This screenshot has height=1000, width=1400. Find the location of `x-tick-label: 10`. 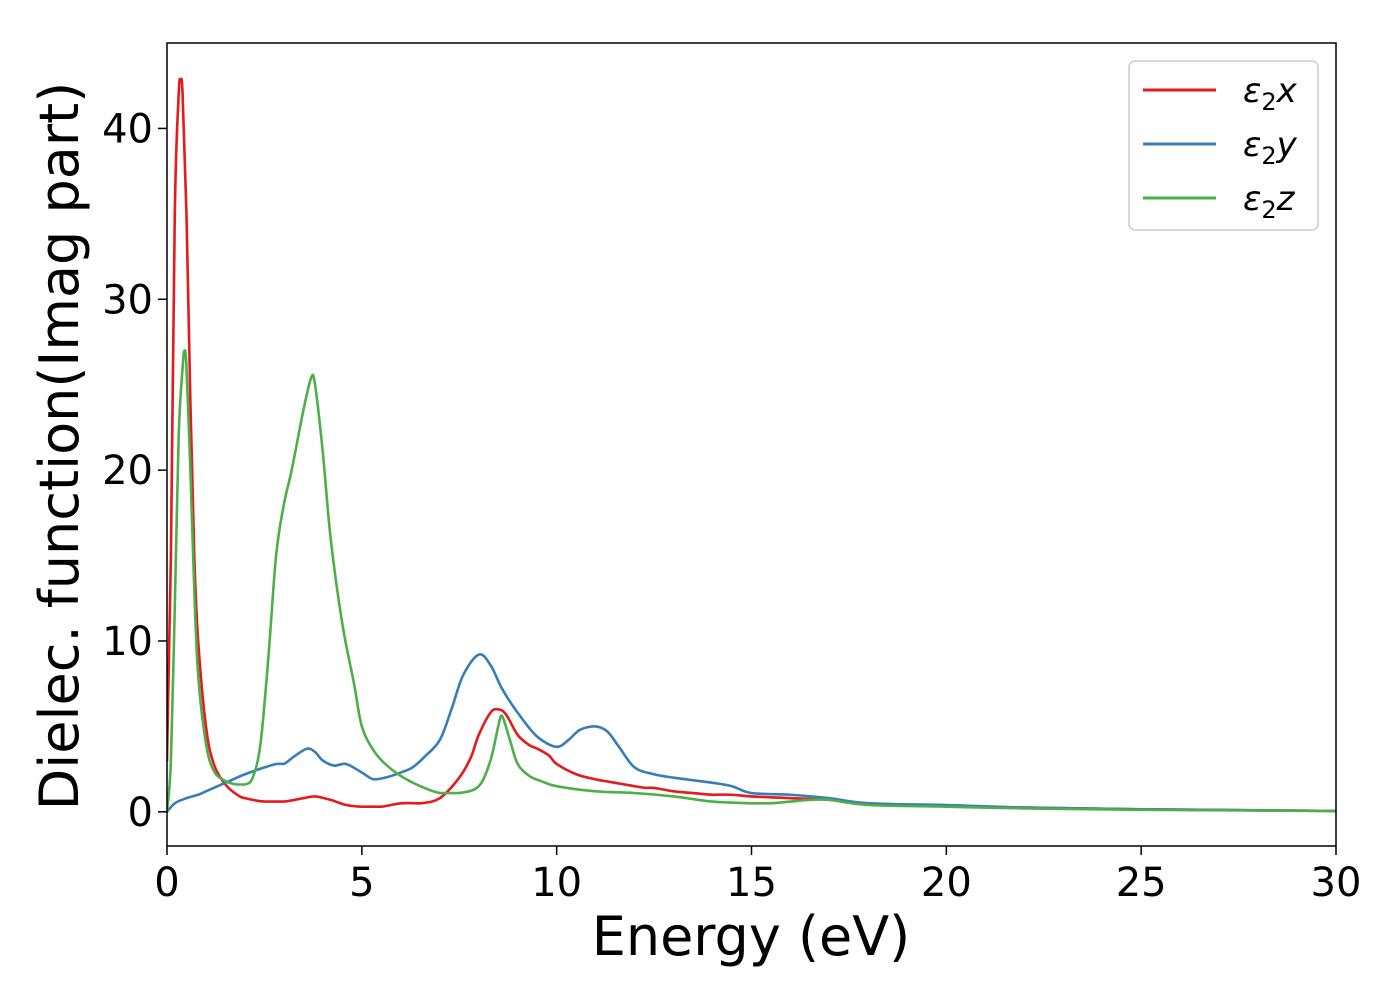

x-tick-label: 10 is located at coordinates (556, 883).